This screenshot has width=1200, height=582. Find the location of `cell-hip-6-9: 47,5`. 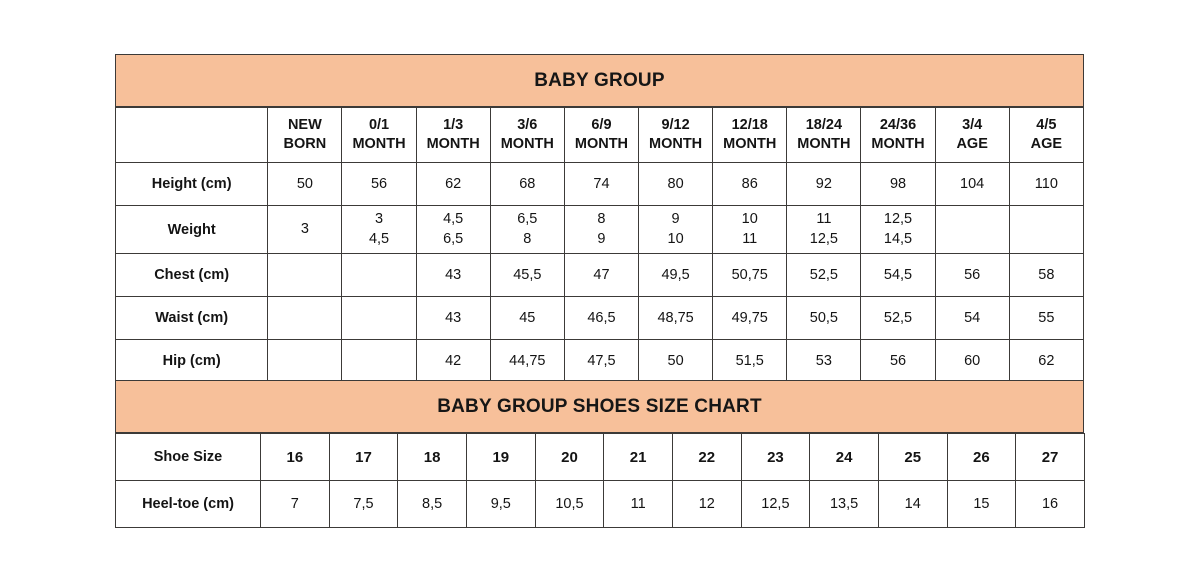

cell-hip-6-9: 47,5 is located at coordinates (601, 361).